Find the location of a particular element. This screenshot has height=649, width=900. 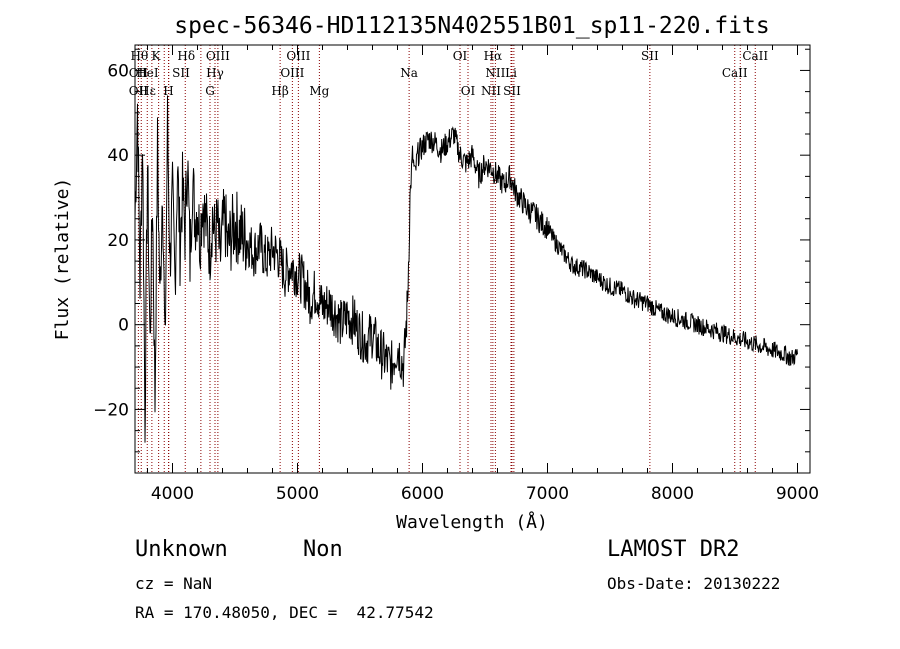

spectral-line-label: Hγ is located at coordinates (215, 73).